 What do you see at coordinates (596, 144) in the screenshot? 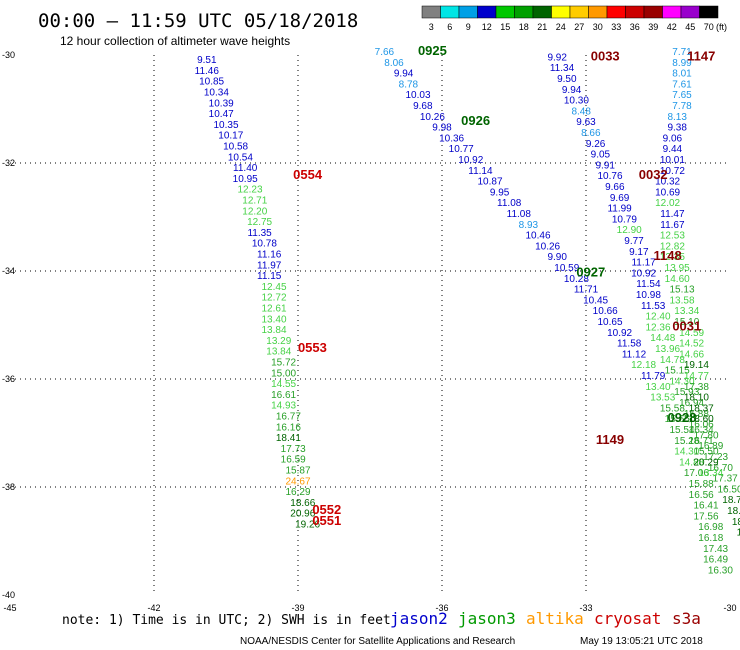
I see `wave-height-label: 9.26` at bounding box center [596, 144].